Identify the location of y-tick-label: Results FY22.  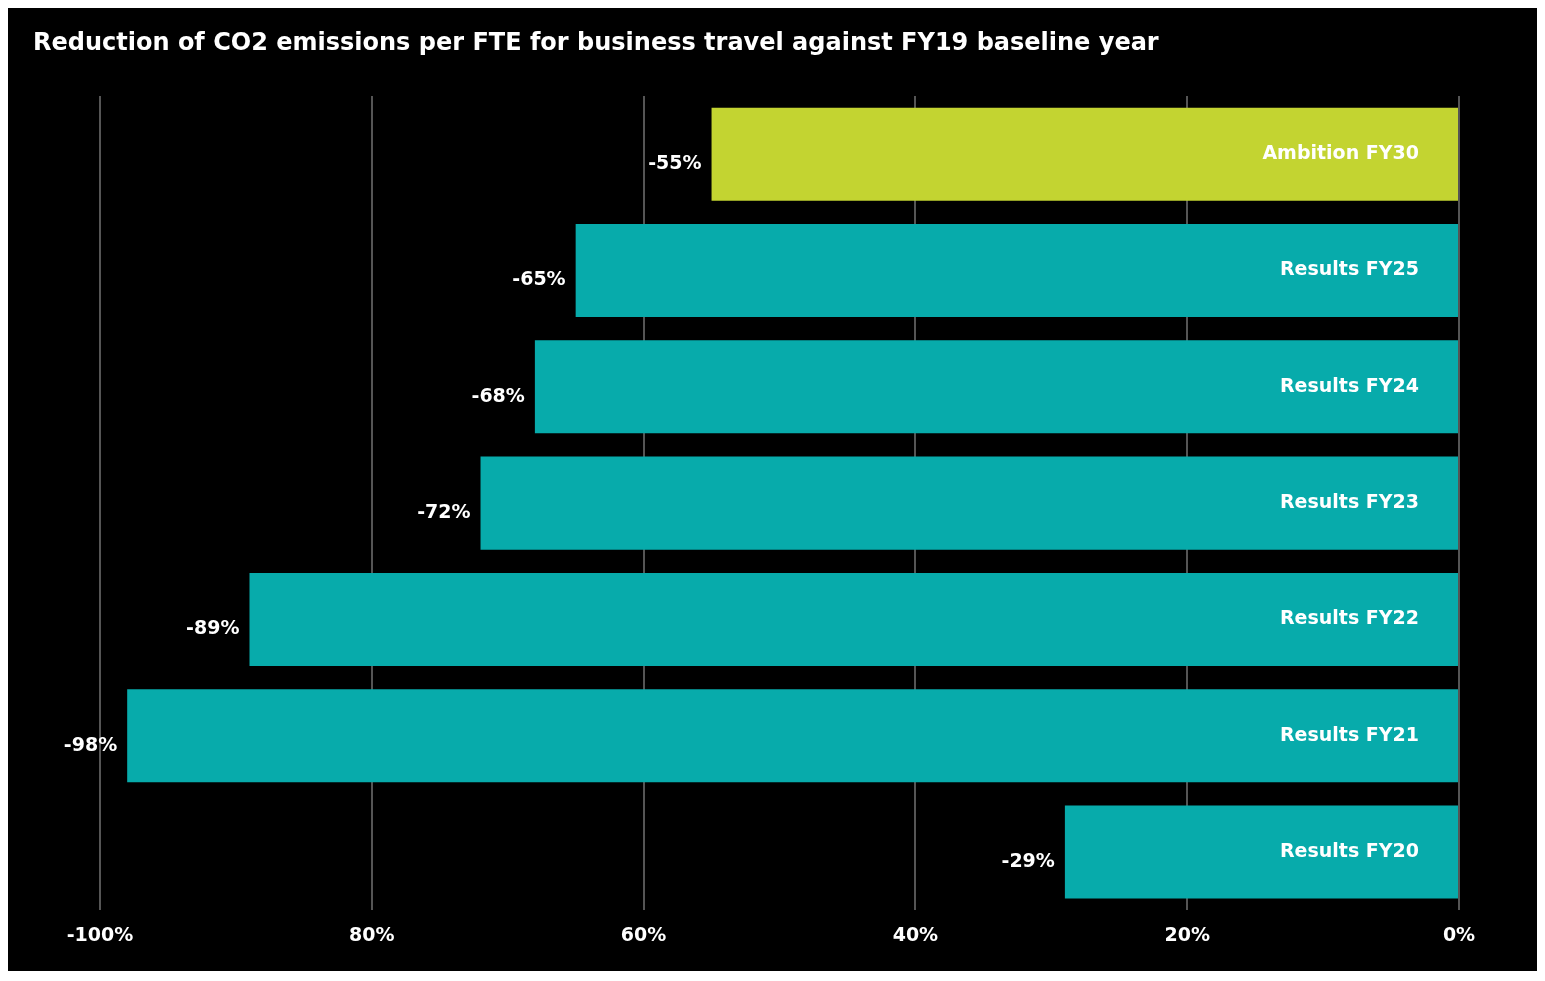
(1349, 617).